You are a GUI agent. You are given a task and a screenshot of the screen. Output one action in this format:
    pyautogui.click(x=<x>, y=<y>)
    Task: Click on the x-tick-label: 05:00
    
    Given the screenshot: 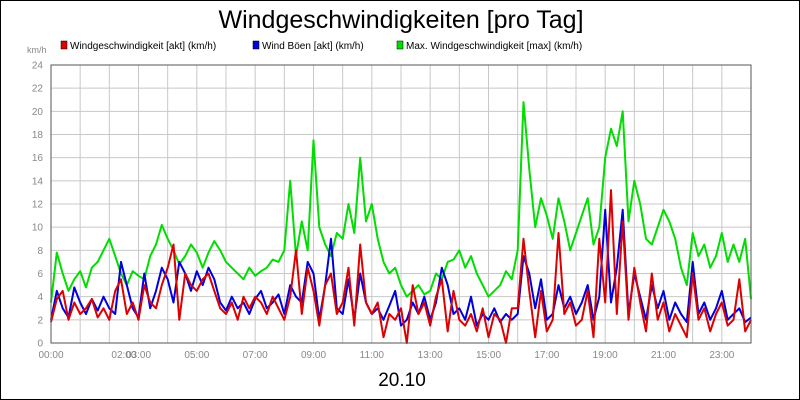 What is the action you would take?
    pyautogui.click(x=196, y=355)
    